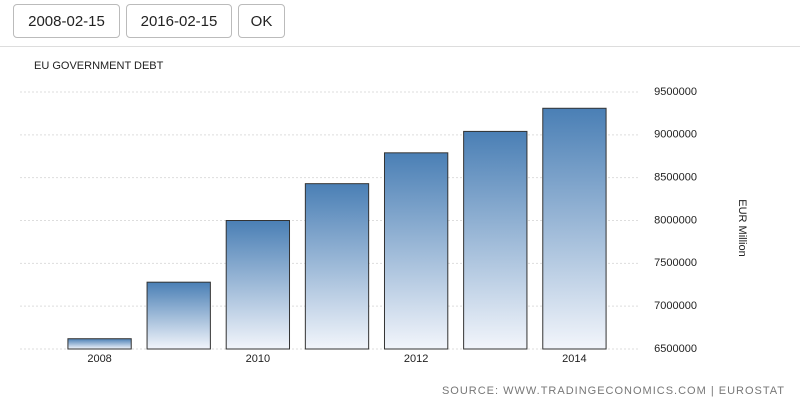  Describe the element at coordinates (574, 359) in the screenshot. I see `x-tick-label: 2014` at that location.